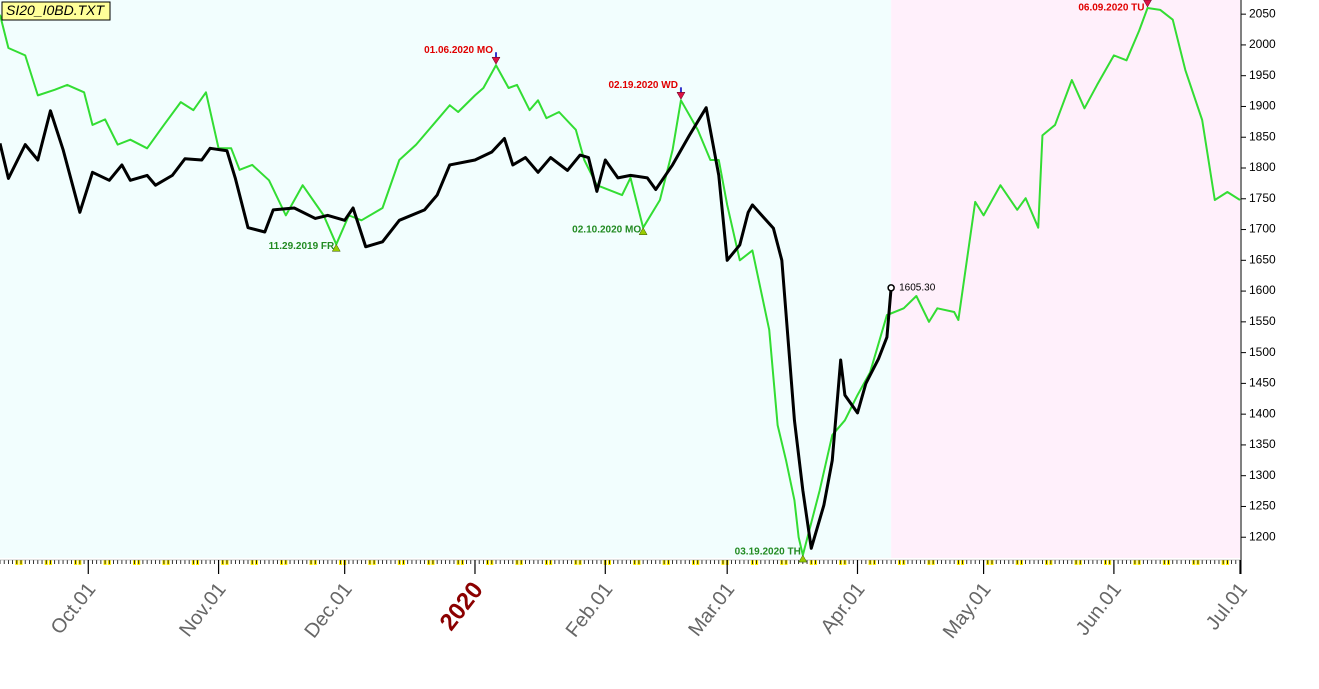 This screenshot has width=1319, height=689. What do you see at coordinates (1262, 444) in the screenshot?
I see `y-tick-label: 1350` at bounding box center [1262, 444].